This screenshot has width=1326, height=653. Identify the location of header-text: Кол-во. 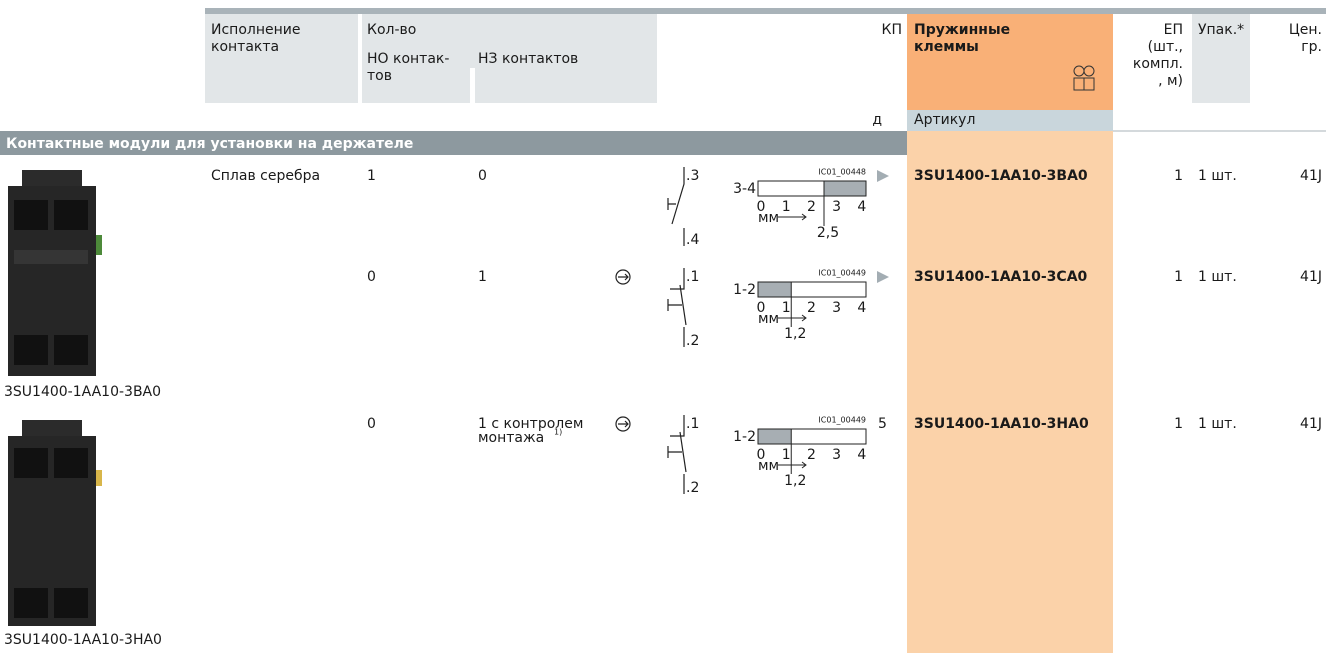
(391, 30).